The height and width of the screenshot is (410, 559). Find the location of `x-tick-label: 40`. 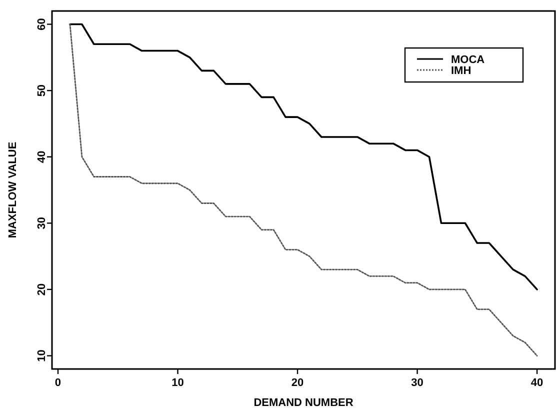

x-tick-label: 40 is located at coordinates (537, 383).